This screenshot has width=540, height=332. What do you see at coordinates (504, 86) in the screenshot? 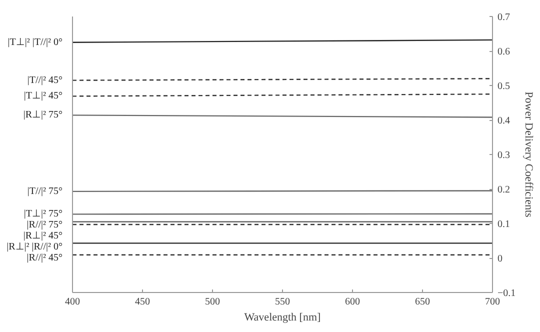
I see `y-tick-label: 0.5` at bounding box center [504, 86].